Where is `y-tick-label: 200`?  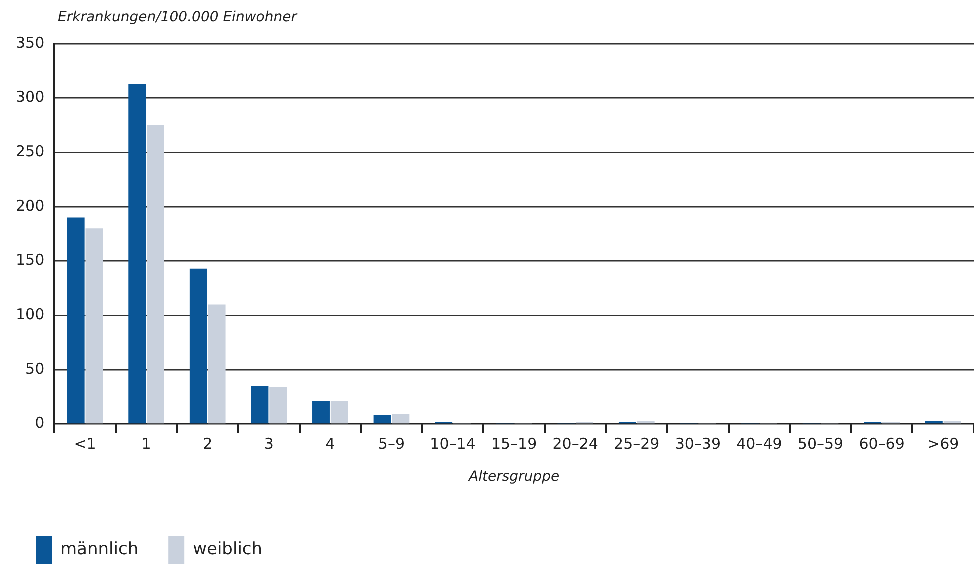 y-tick-label: 200 is located at coordinates (30, 205).